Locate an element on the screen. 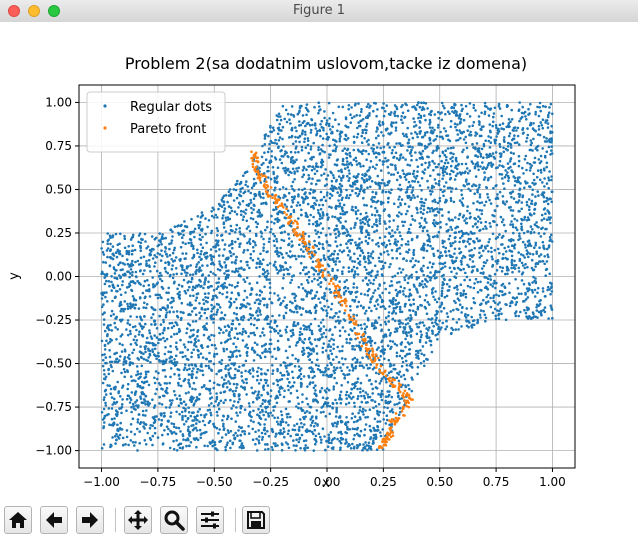  close-window-button is located at coordinates (14, 11).